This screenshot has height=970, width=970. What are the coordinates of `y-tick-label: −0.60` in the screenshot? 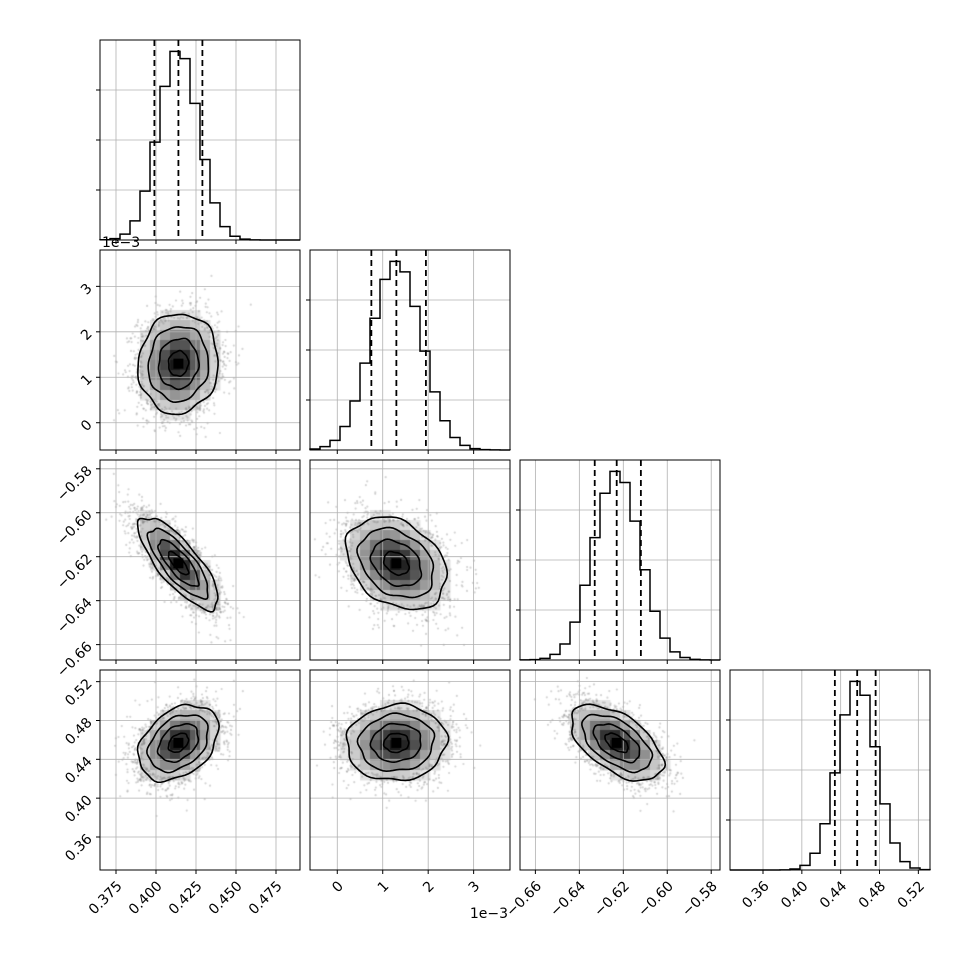 It's located at (75, 528).